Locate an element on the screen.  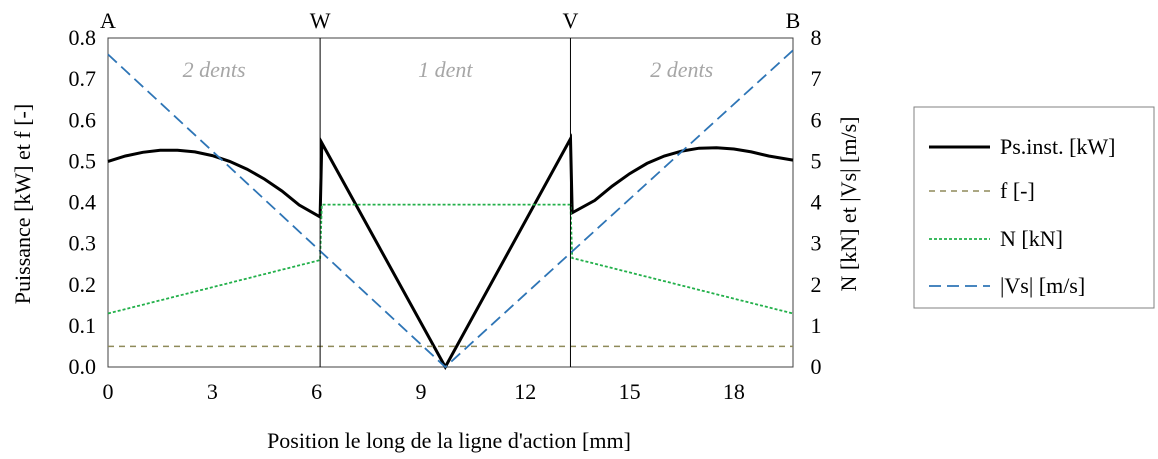
y-left-tick-label: 0.2 is located at coordinates (83, 284).